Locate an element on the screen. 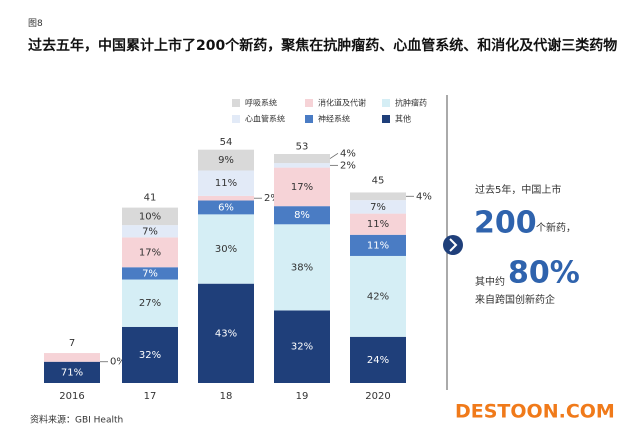 The image size is (628, 434). arrow-circle is located at coordinates (453, 245).